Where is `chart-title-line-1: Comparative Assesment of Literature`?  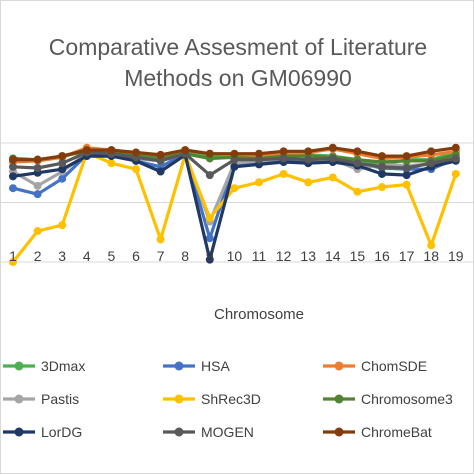
chart-title-line-1: Comparative Assesment of Literature is located at coordinates (238, 47).